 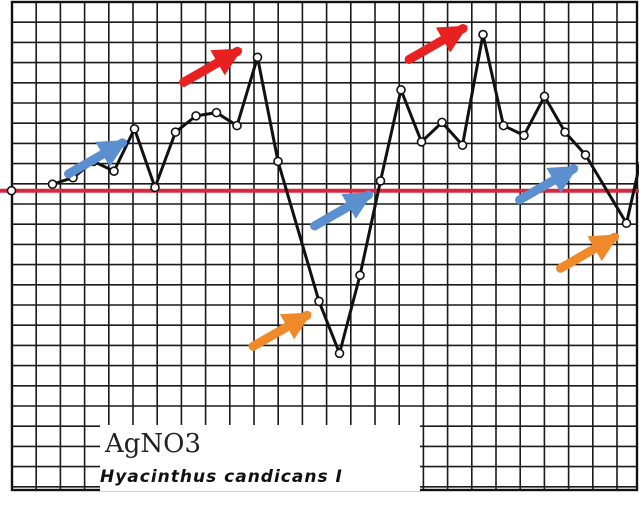 What do you see at coordinates (221, 477) in the screenshot?
I see `species-label: Hyacinthus candicans I` at bounding box center [221, 477].